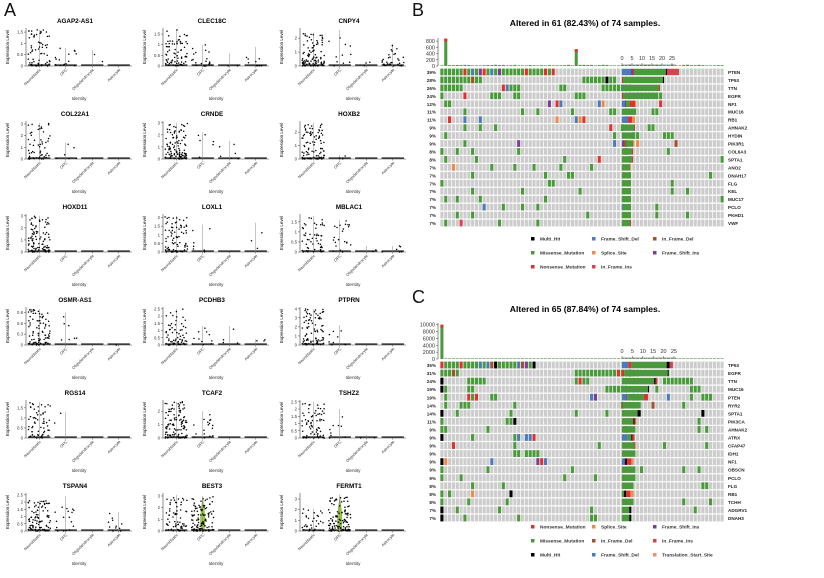 This screenshot has width=824, height=578. Describe the element at coordinates (736, 215) in the screenshot. I see `gene-name: PKHD1` at that location.